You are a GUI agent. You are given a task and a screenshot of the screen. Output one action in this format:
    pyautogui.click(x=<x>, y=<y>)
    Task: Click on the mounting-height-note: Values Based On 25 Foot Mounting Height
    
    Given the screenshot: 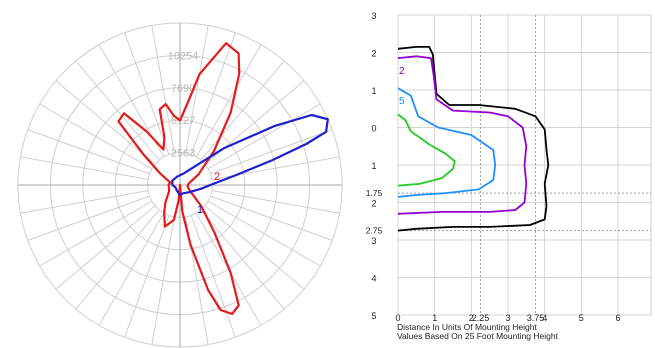 What is the action you would take?
    pyautogui.click(x=477, y=336)
    